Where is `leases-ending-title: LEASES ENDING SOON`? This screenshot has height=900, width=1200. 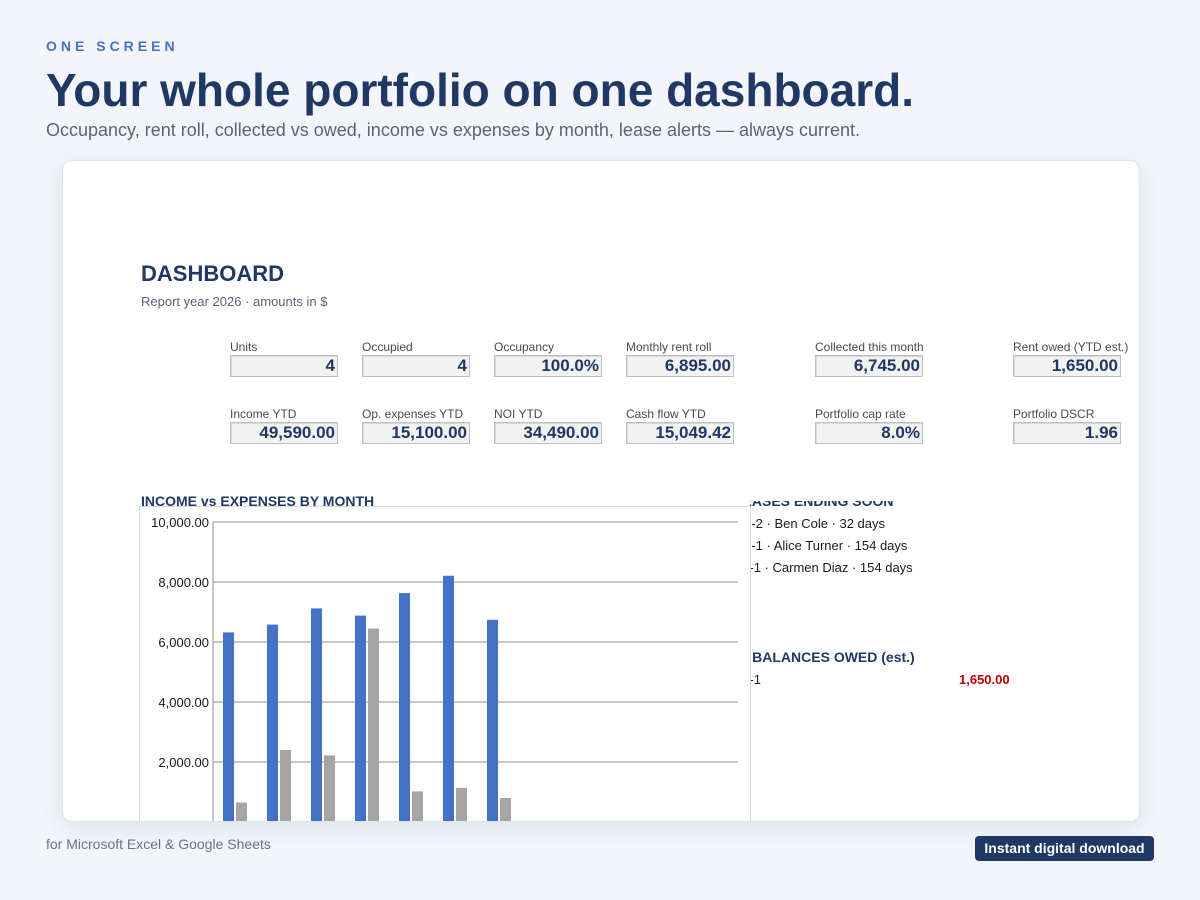 leases-ending-title: LEASES ENDING SOON is located at coordinates (822, 505).